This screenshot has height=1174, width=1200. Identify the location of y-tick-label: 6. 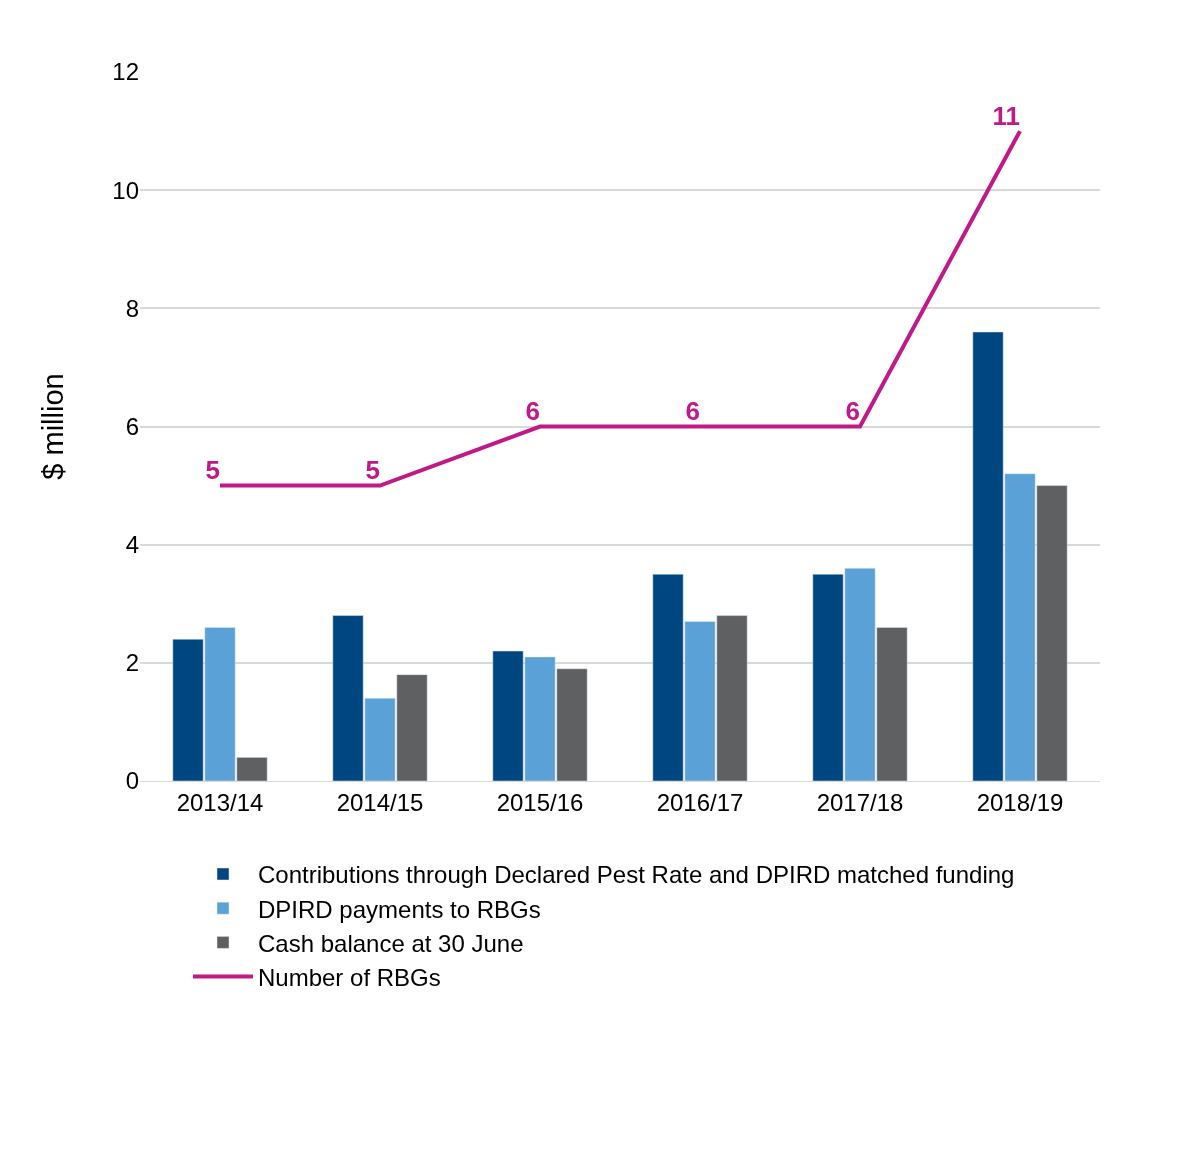
(132, 426).